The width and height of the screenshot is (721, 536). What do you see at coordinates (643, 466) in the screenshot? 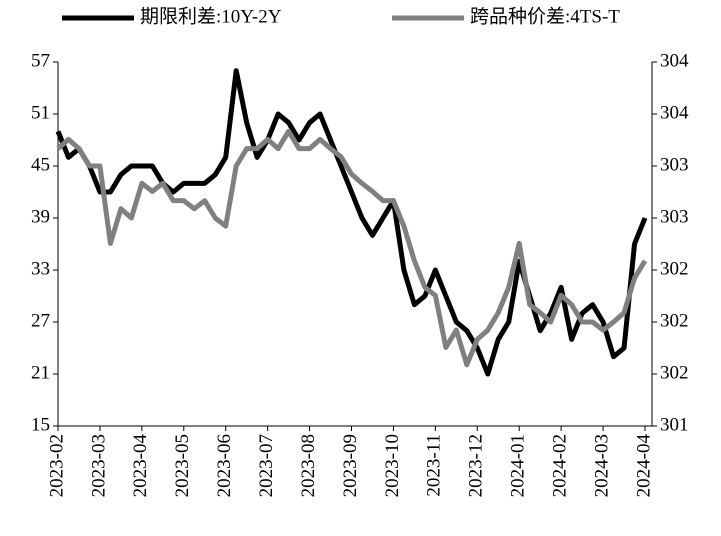
I see `x-tick-label: 2024-04` at bounding box center [643, 466].